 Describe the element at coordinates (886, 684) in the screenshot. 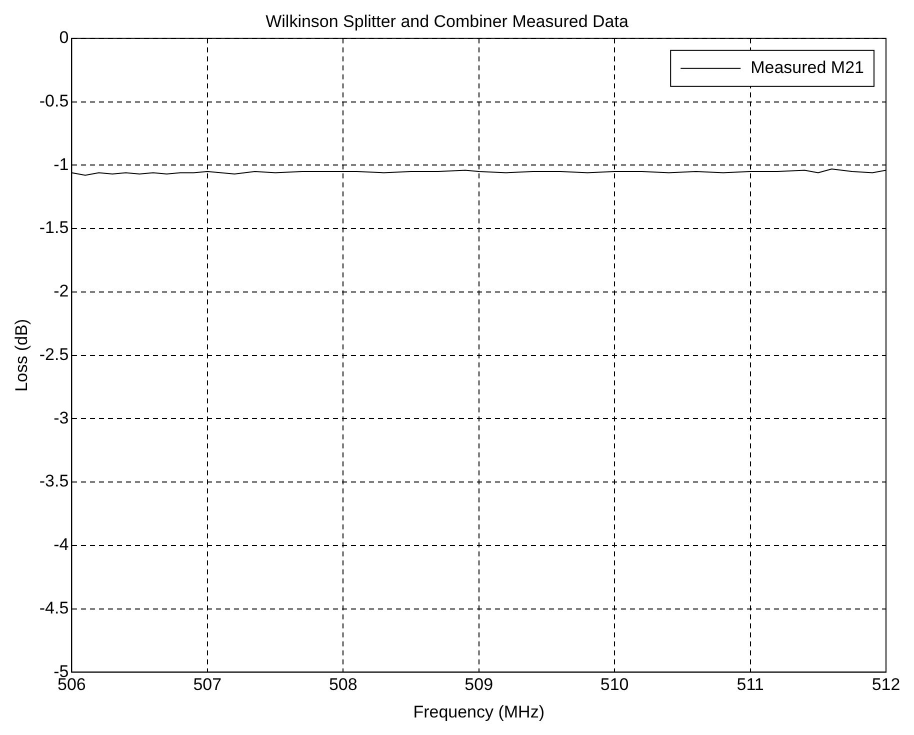

I see `x-tick-label: 512` at that location.